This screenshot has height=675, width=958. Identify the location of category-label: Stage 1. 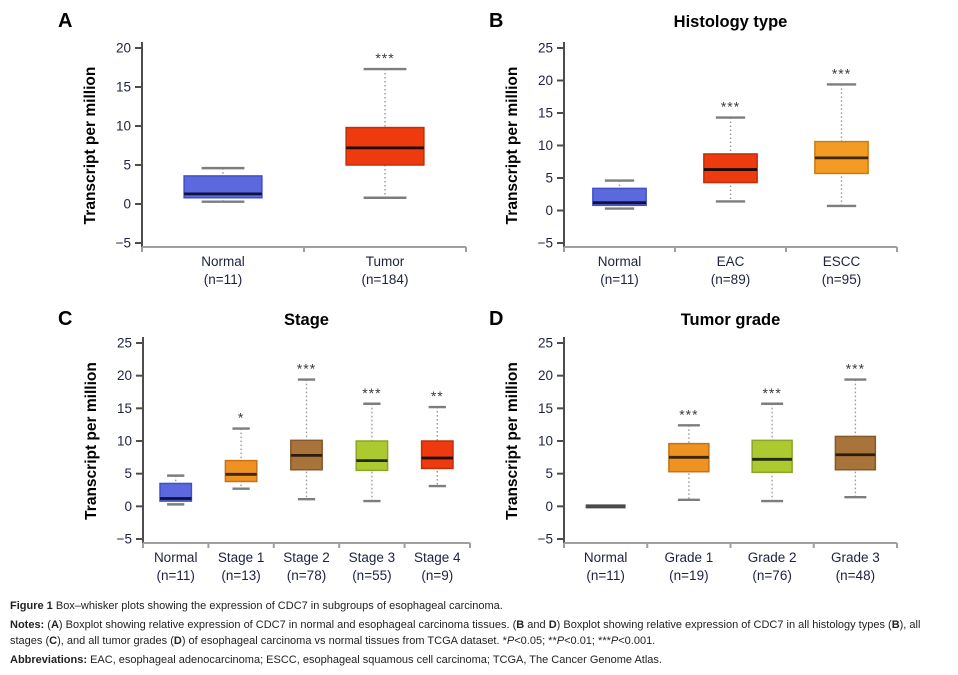
(241, 557).